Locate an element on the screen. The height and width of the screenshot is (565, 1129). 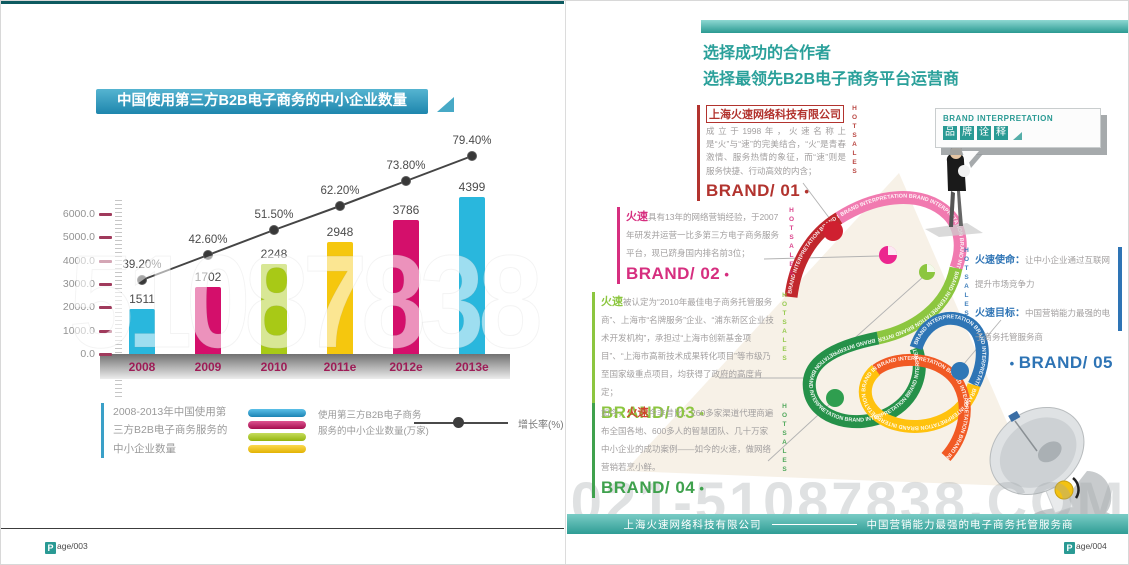
header-accent-bar is located at coordinates (914, 26).